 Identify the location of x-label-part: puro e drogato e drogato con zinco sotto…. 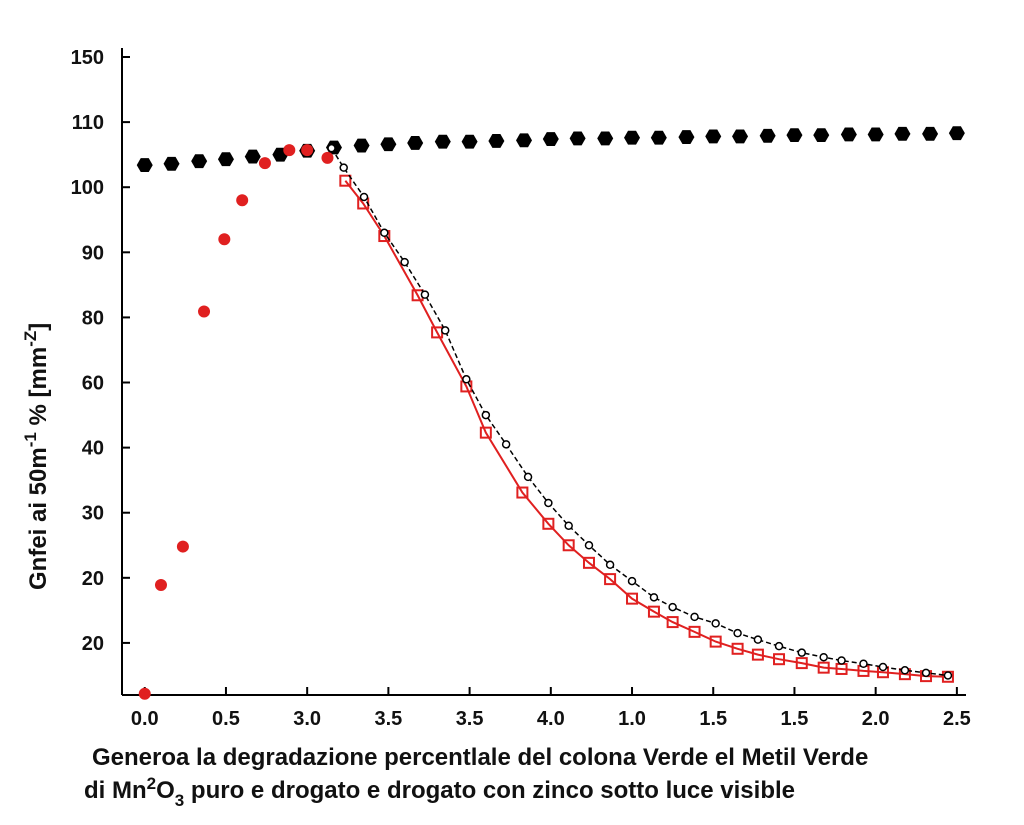
(489, 790).